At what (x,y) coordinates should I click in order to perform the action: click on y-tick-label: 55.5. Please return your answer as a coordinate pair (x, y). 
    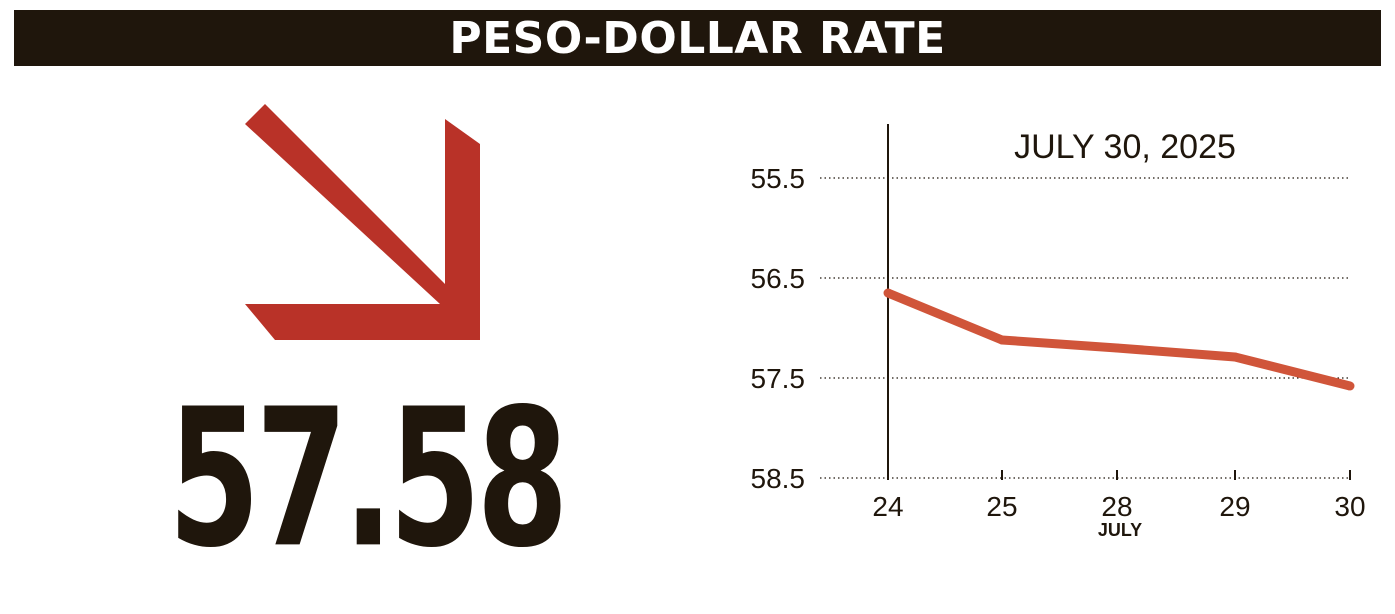
    Looking at the image, I should click on (778, 178).